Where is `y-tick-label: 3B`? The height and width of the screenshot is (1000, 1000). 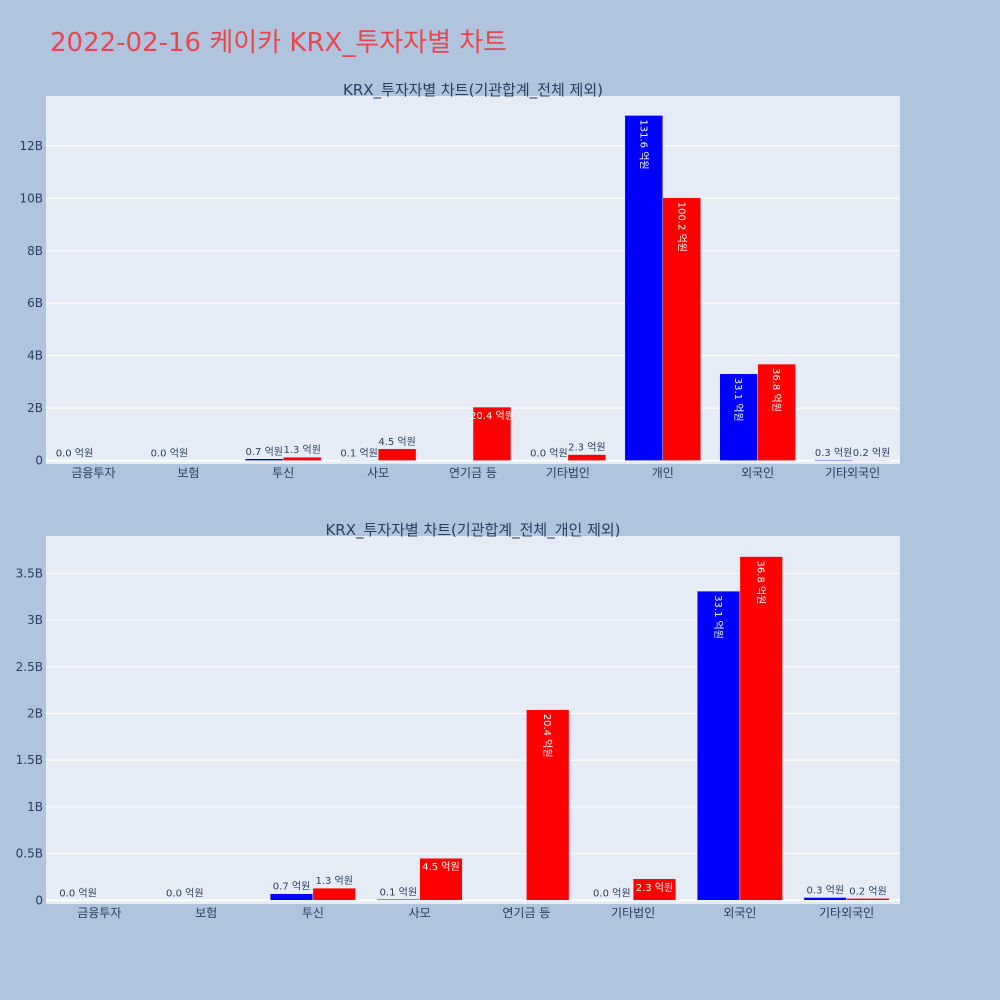 y-tick-label: 3B is located at coordinates (35, 620).